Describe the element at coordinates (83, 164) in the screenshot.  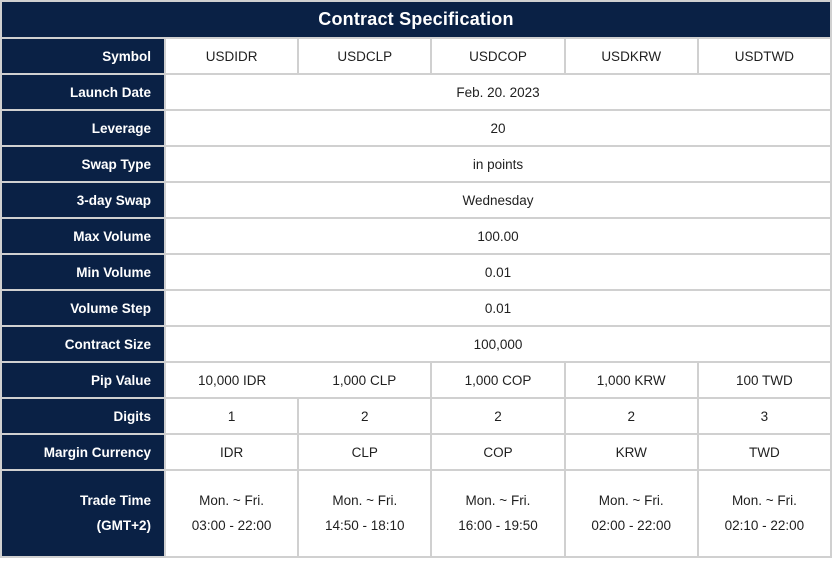
I see `row-label-swap-type: Swap Type` at that location.